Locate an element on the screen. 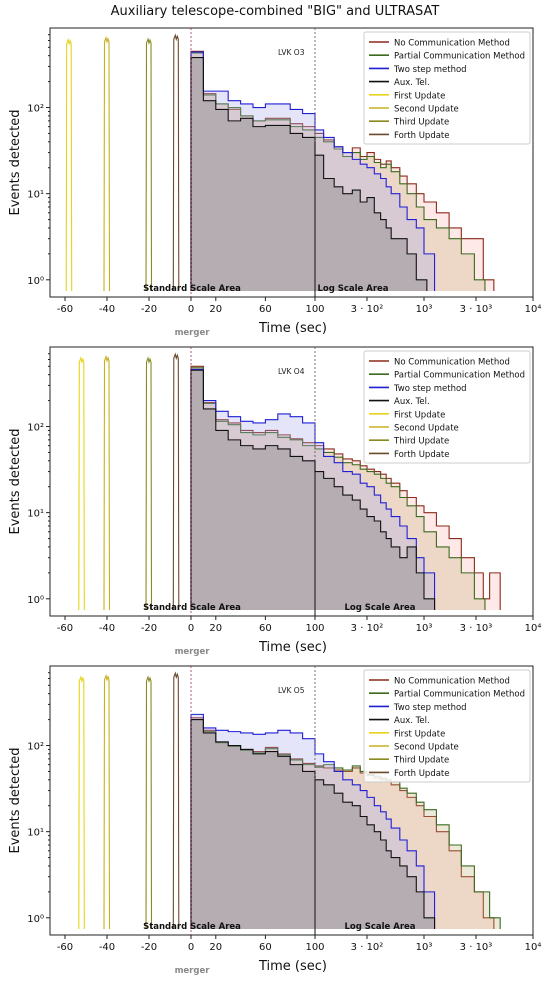 Image resolution: width=550 pixels, height=982 pixels. legend-entry: Second Update is located at coordinates (426, 748).